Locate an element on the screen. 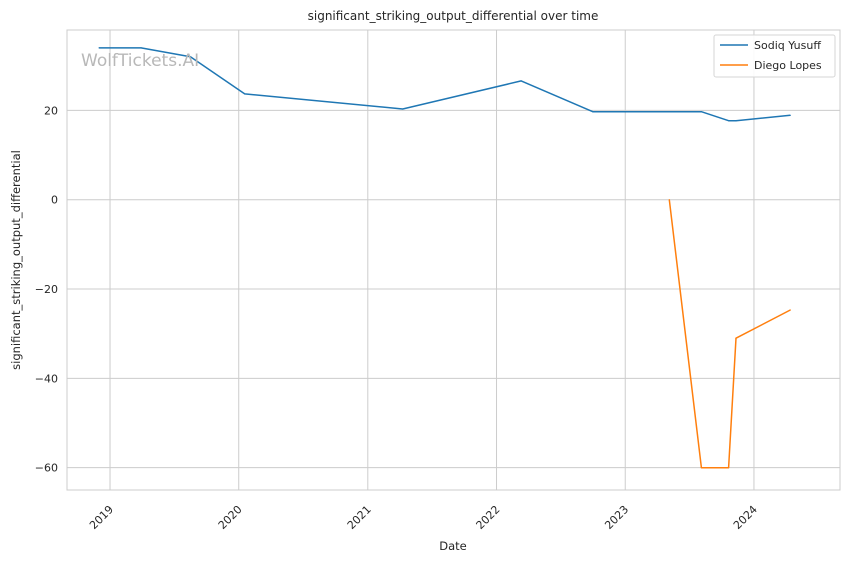  y-tick-label: −60 is located at coordinates (46, 468).